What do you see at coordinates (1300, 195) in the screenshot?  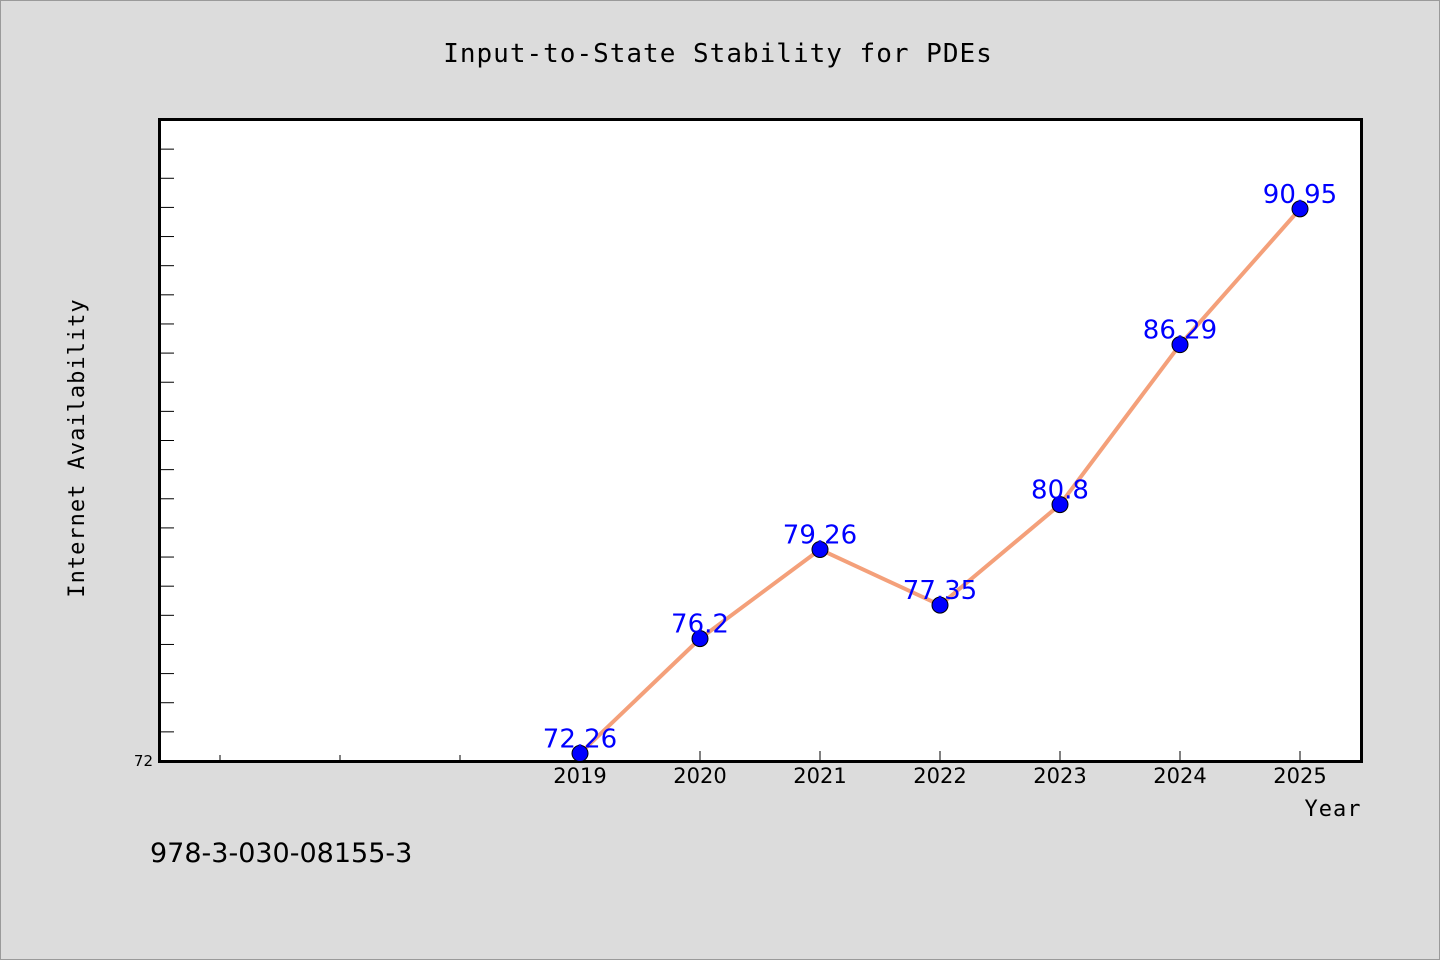 I see `data-point-label: 90.95` at bounding box center [1300, 195].